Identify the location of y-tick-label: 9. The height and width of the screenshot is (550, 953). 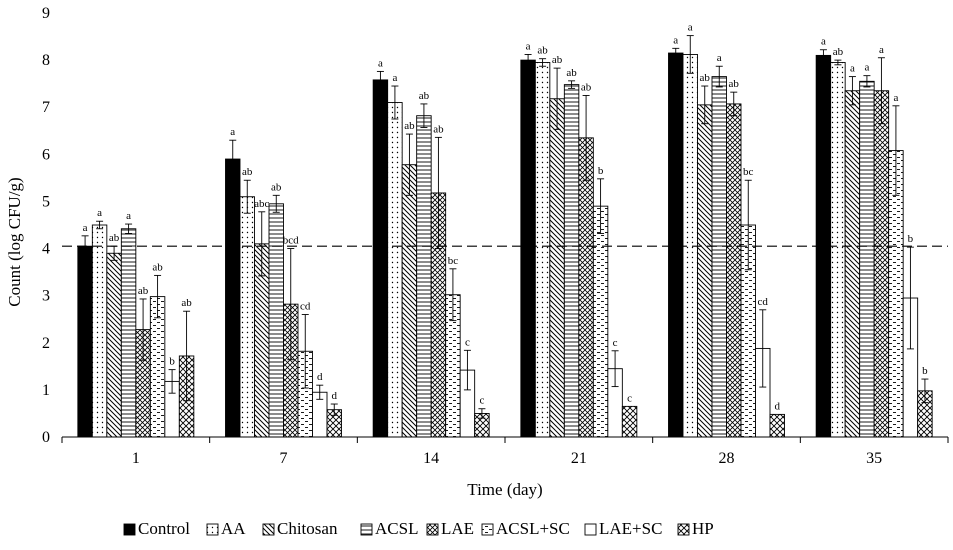
(46, 13).